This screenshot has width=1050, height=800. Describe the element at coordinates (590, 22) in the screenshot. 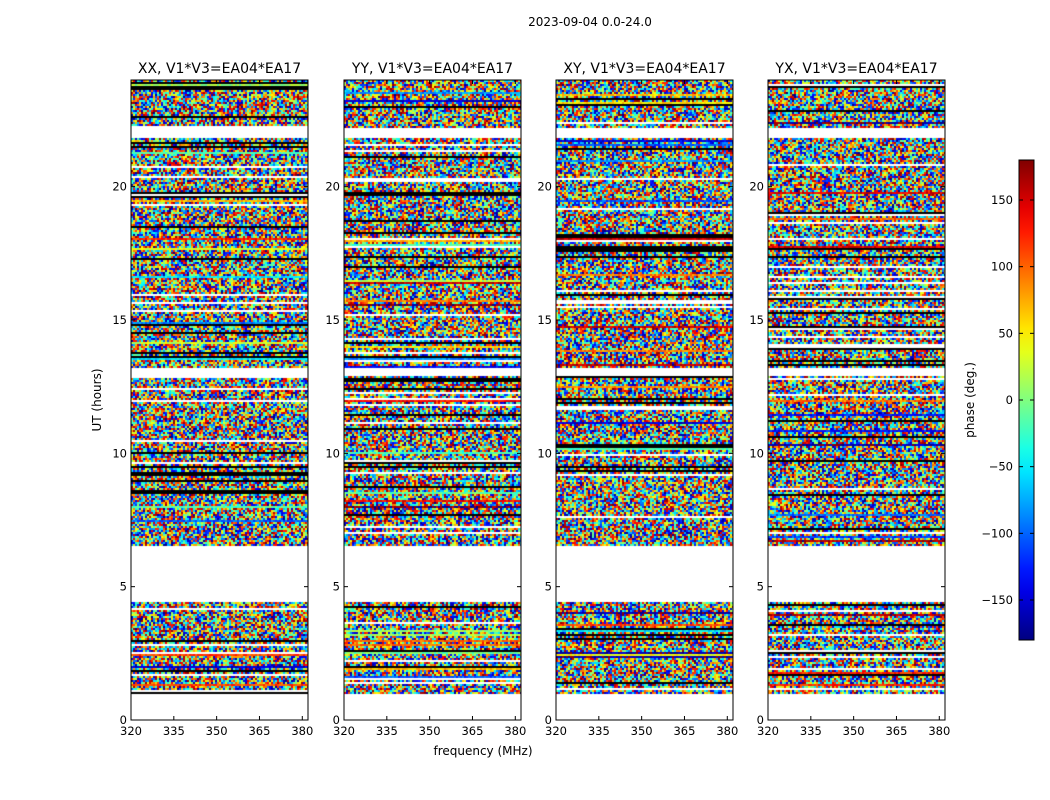

I see `figure-suptitle: 2023-09-04 0.0-24.0` at that location.